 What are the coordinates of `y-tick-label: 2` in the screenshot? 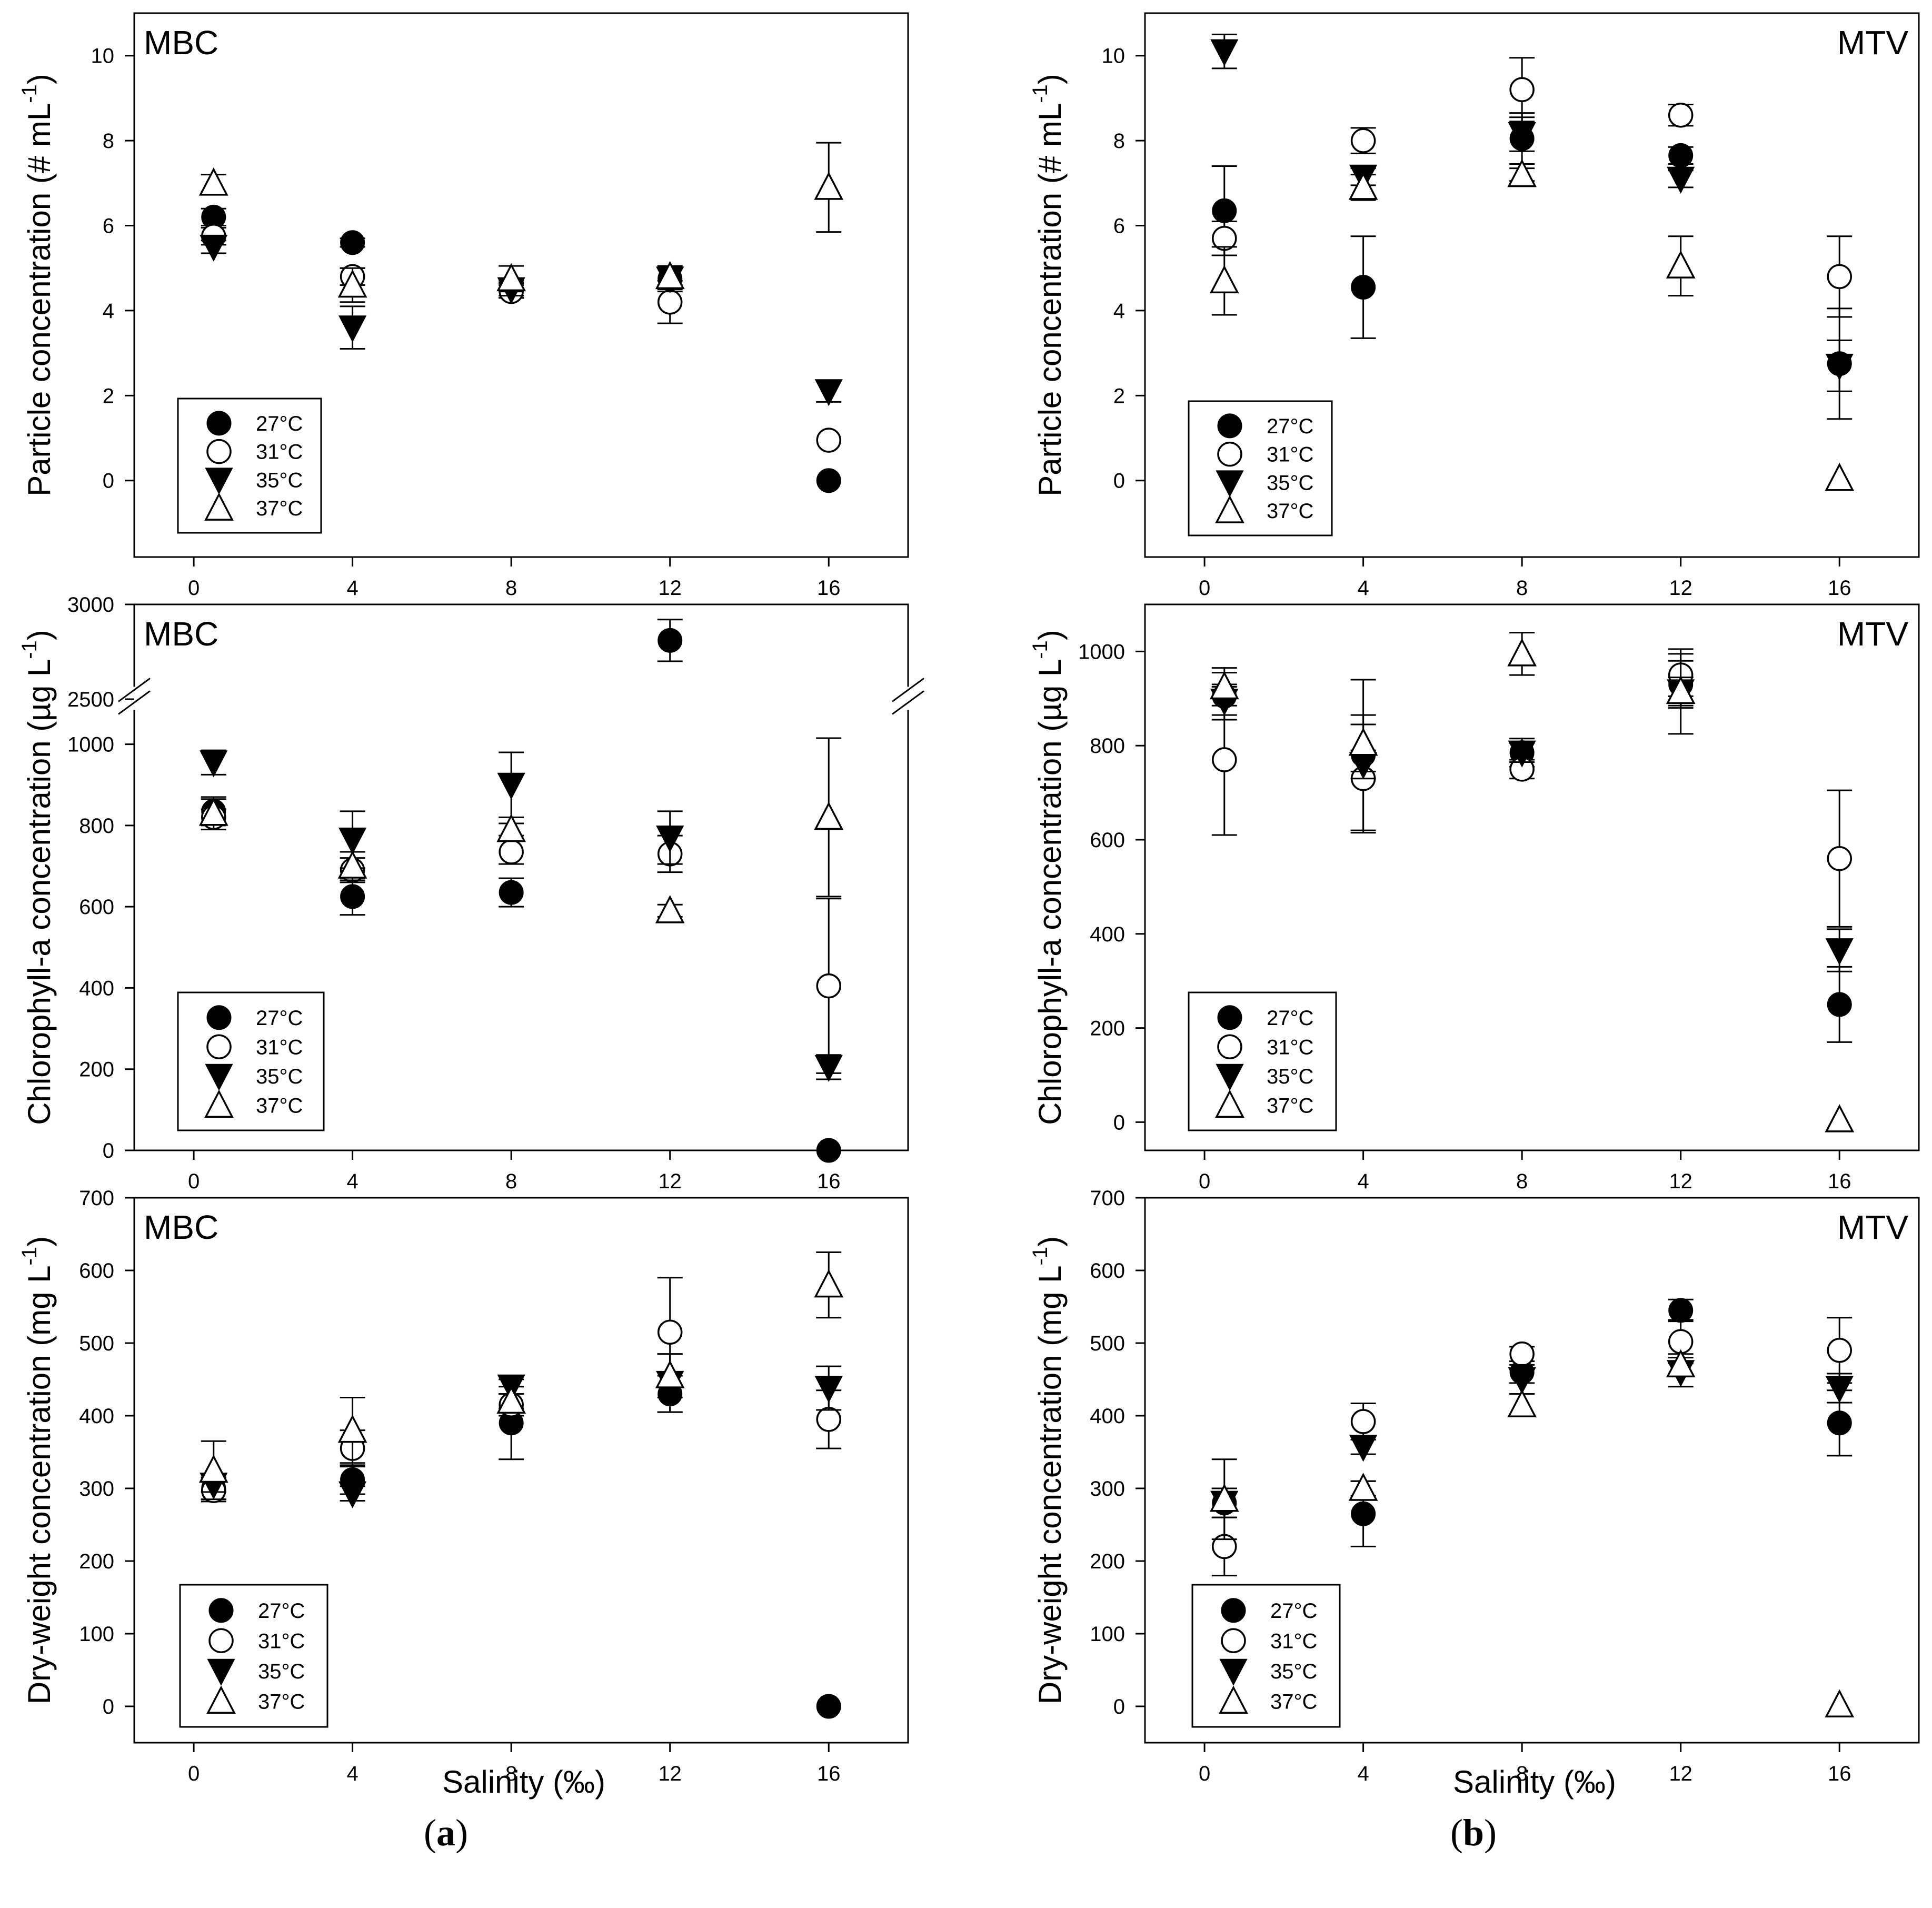 It's located at (1119, 396).